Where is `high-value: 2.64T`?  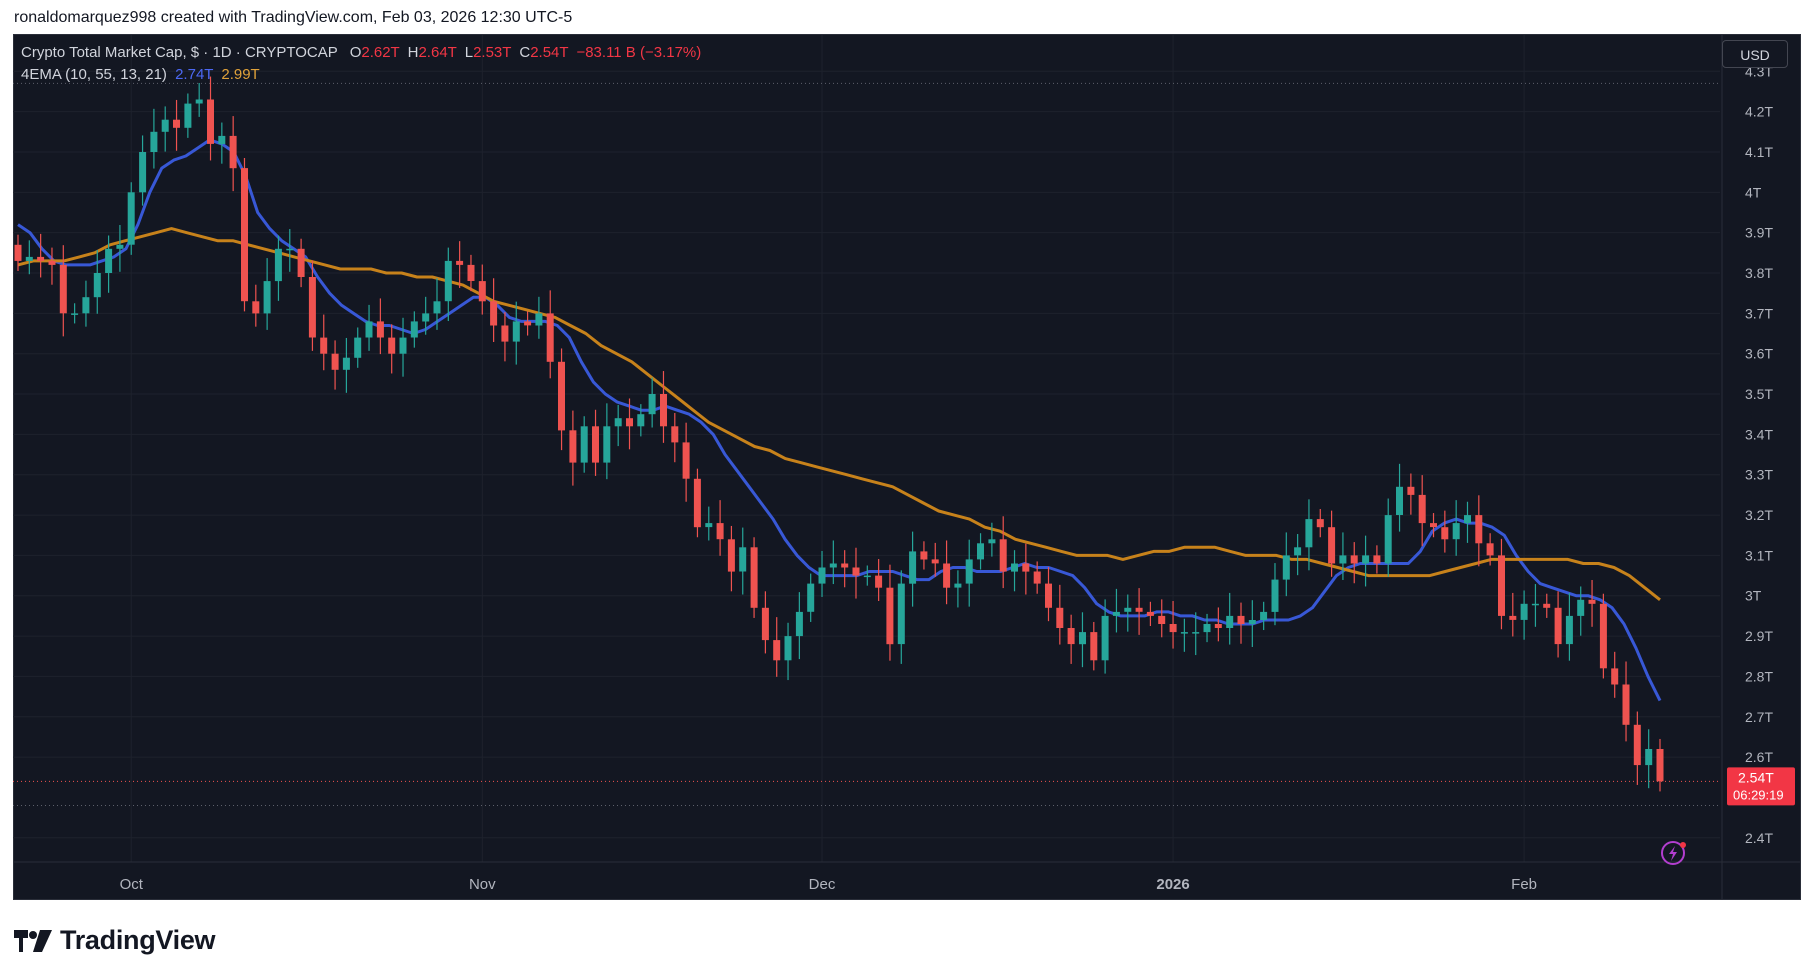
high-value: 2.64T is located at coordinates (437, 52).